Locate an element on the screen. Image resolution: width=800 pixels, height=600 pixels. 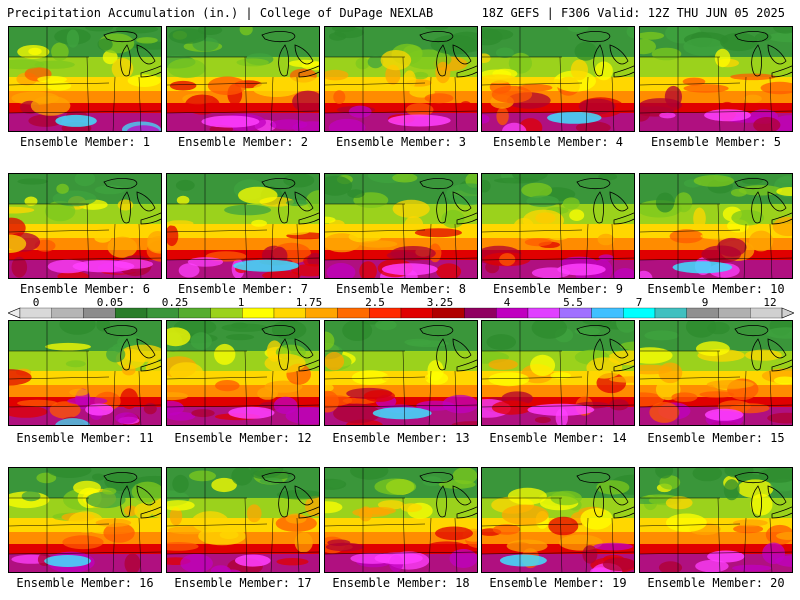
colorbar-tick-label: 0.05 is located at coordinates (110, 303).